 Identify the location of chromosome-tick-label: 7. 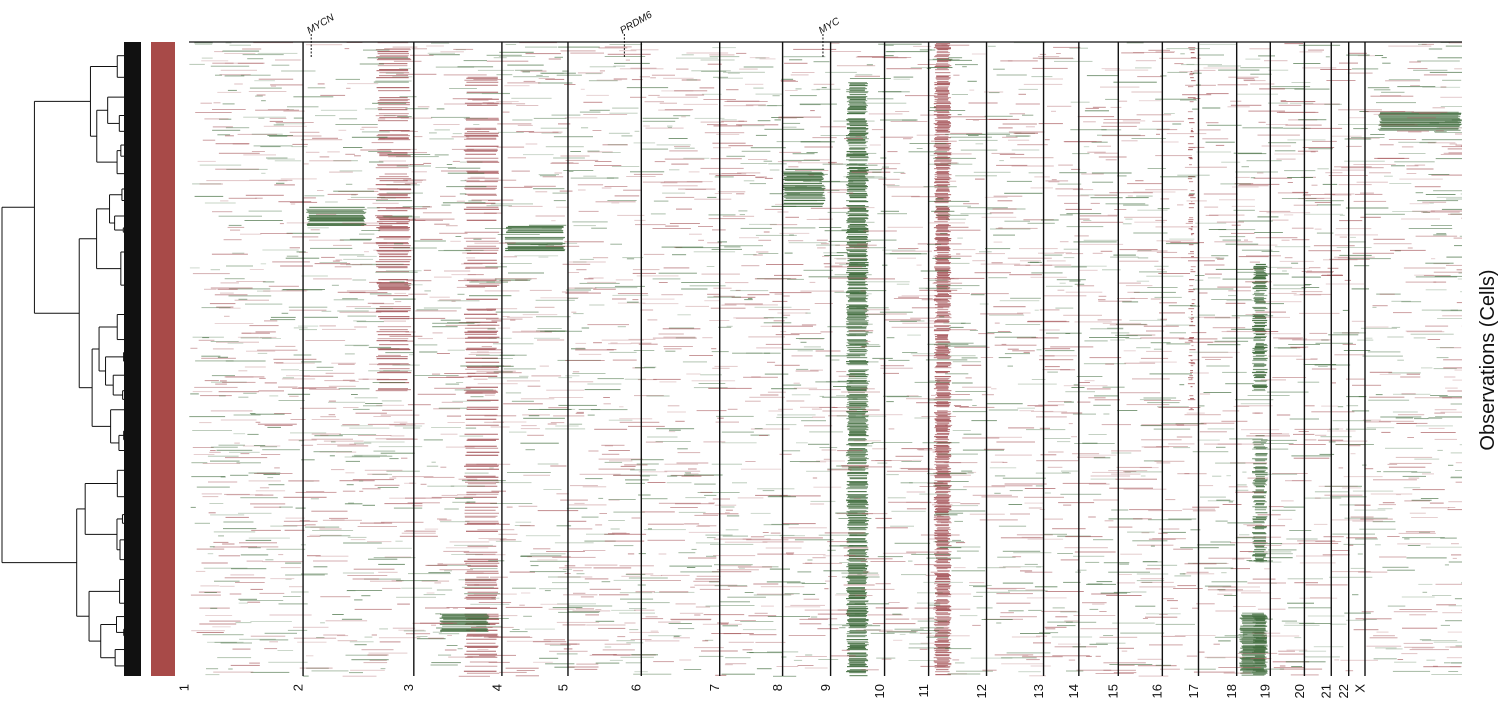
(714, 687).